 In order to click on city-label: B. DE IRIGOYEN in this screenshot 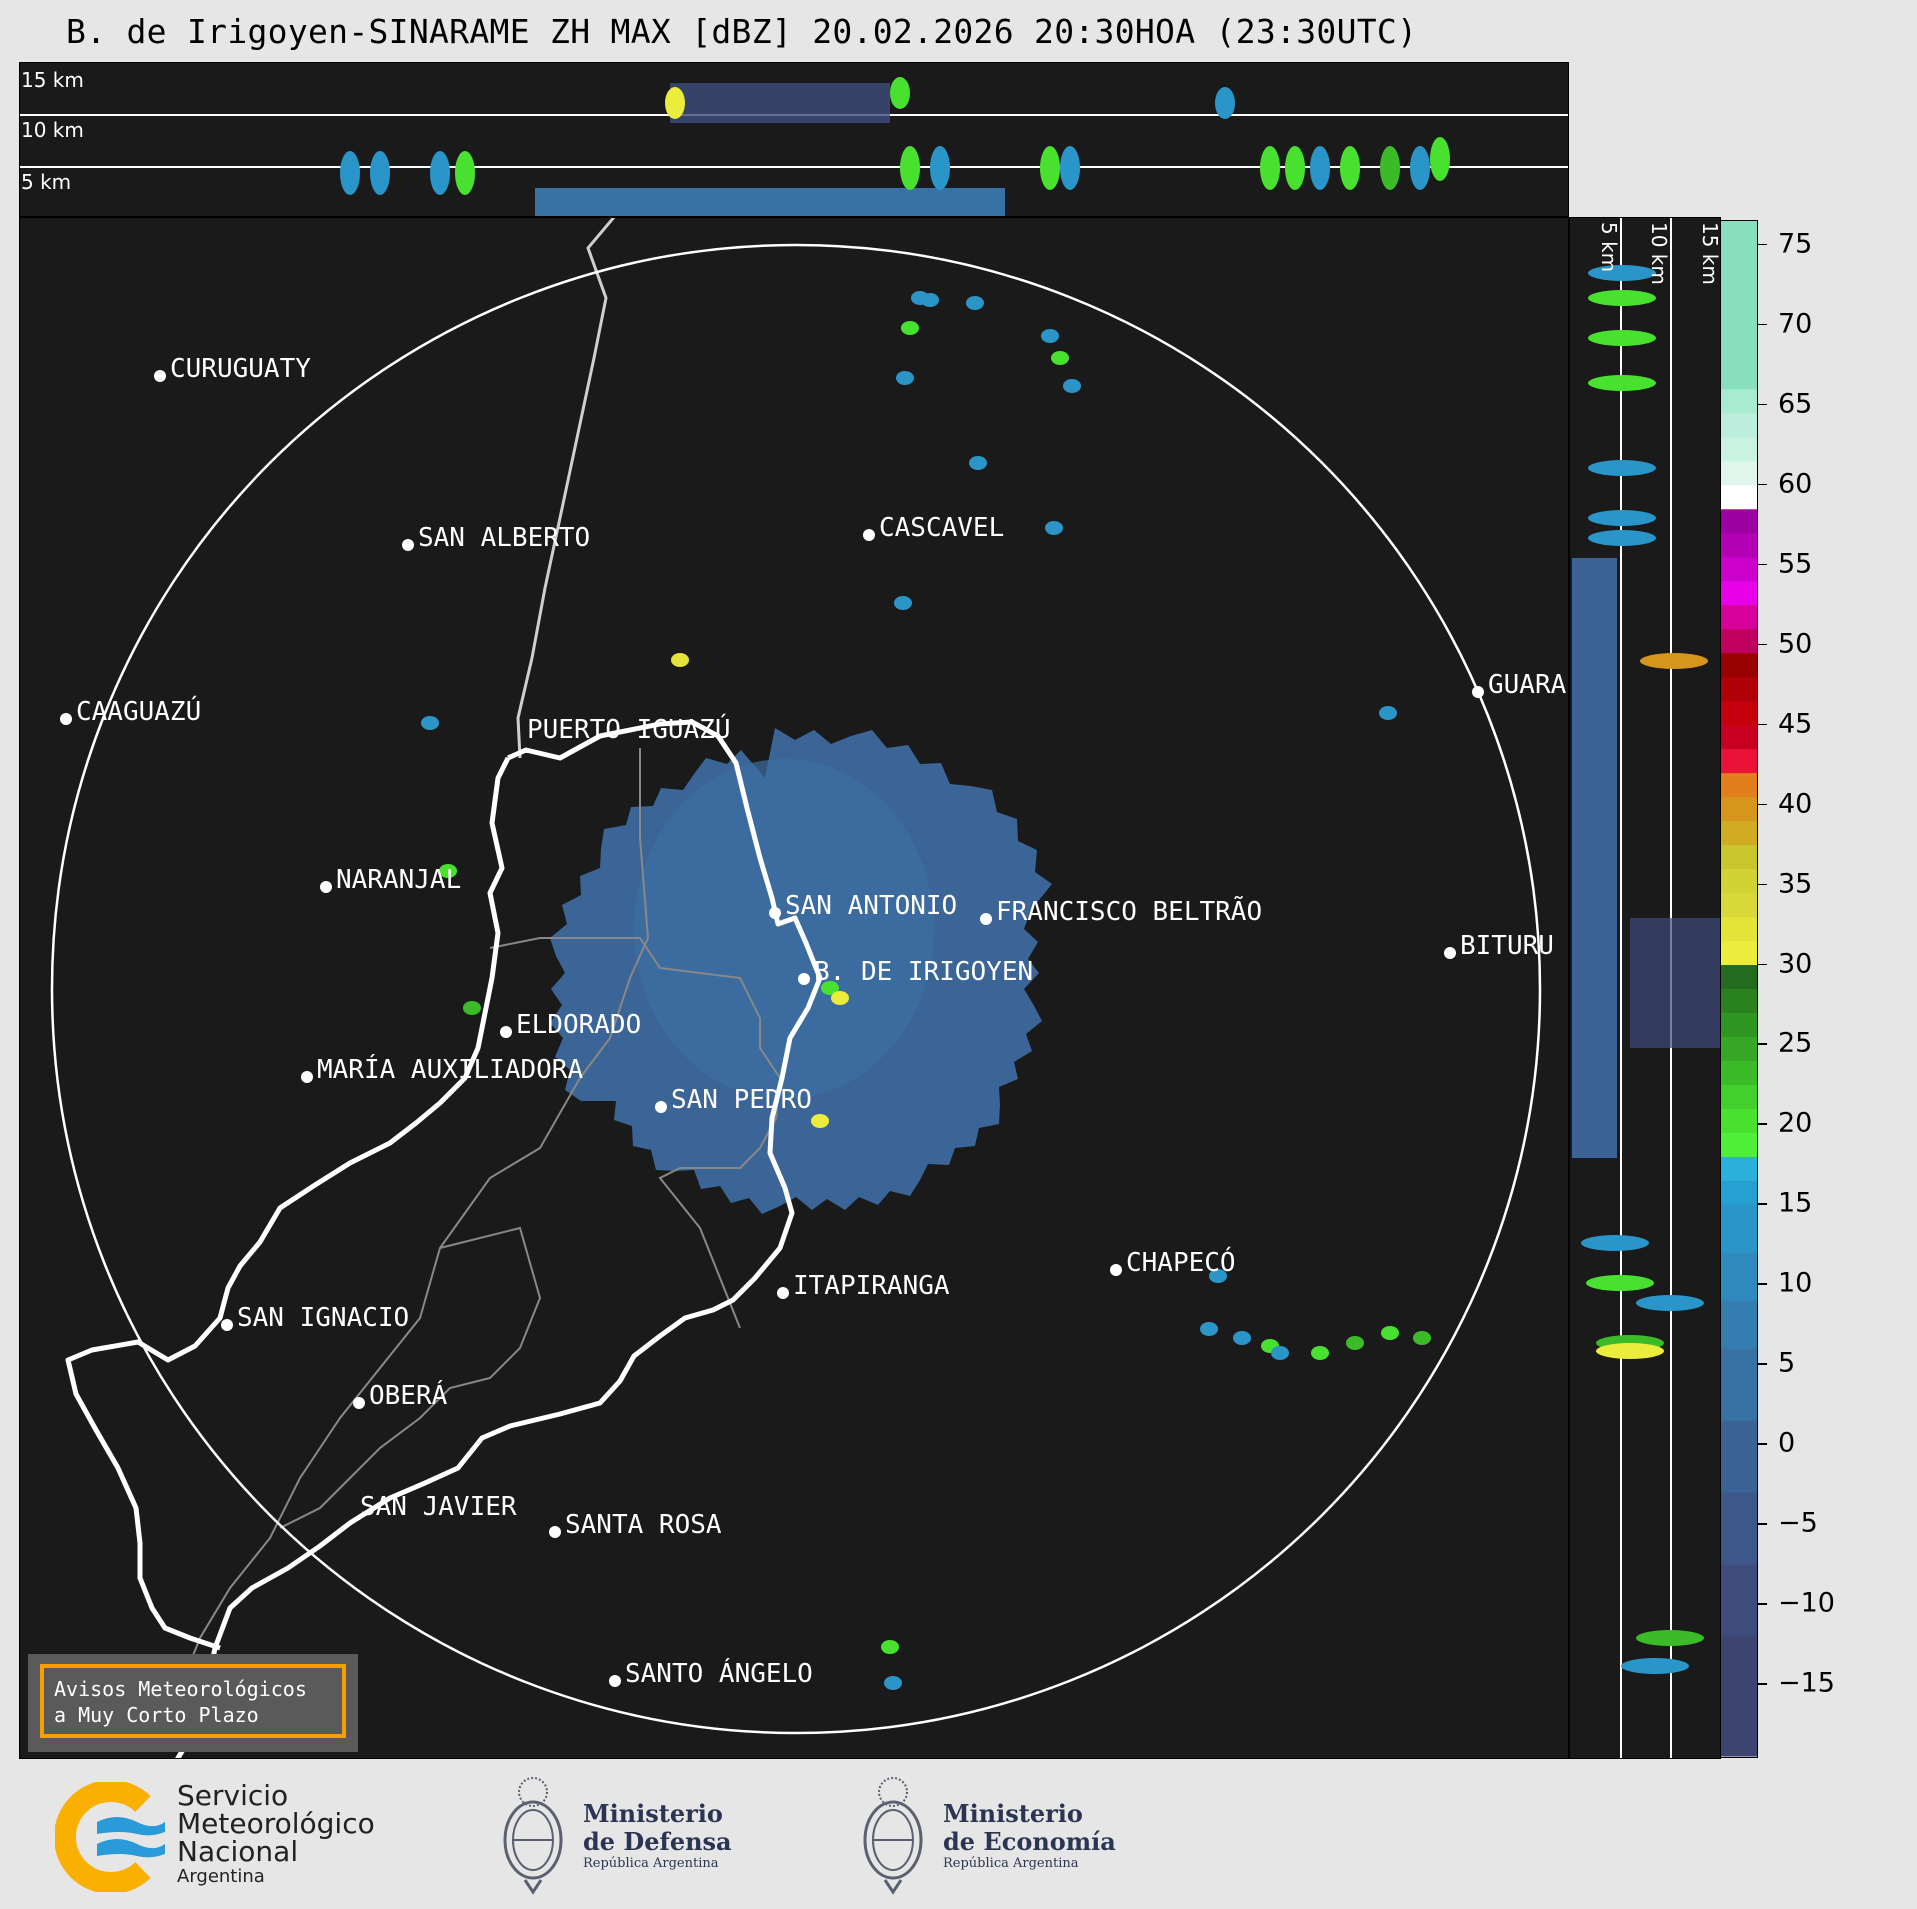, I will do `click(924, 972)`.